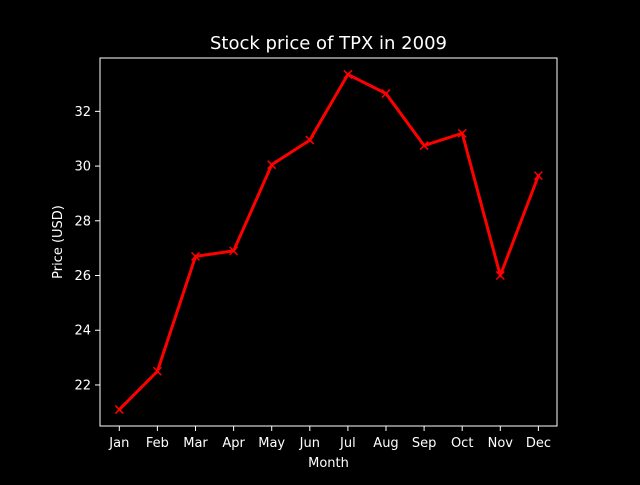 The width and height of the screenshot is (640, 485). Describe the element at coordinates (87, 249) in the screenshot. I see `y-axis: 22 24 26 28 30 32` at that location.